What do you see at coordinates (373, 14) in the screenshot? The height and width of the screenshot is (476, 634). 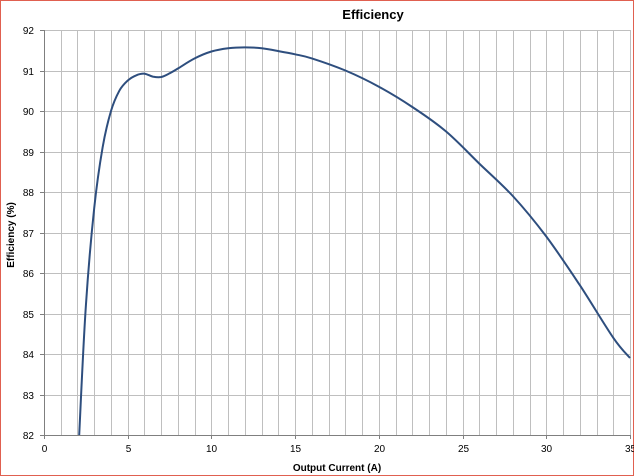 I see `chart-title: Efficiency` at bounding box center [373, 14].